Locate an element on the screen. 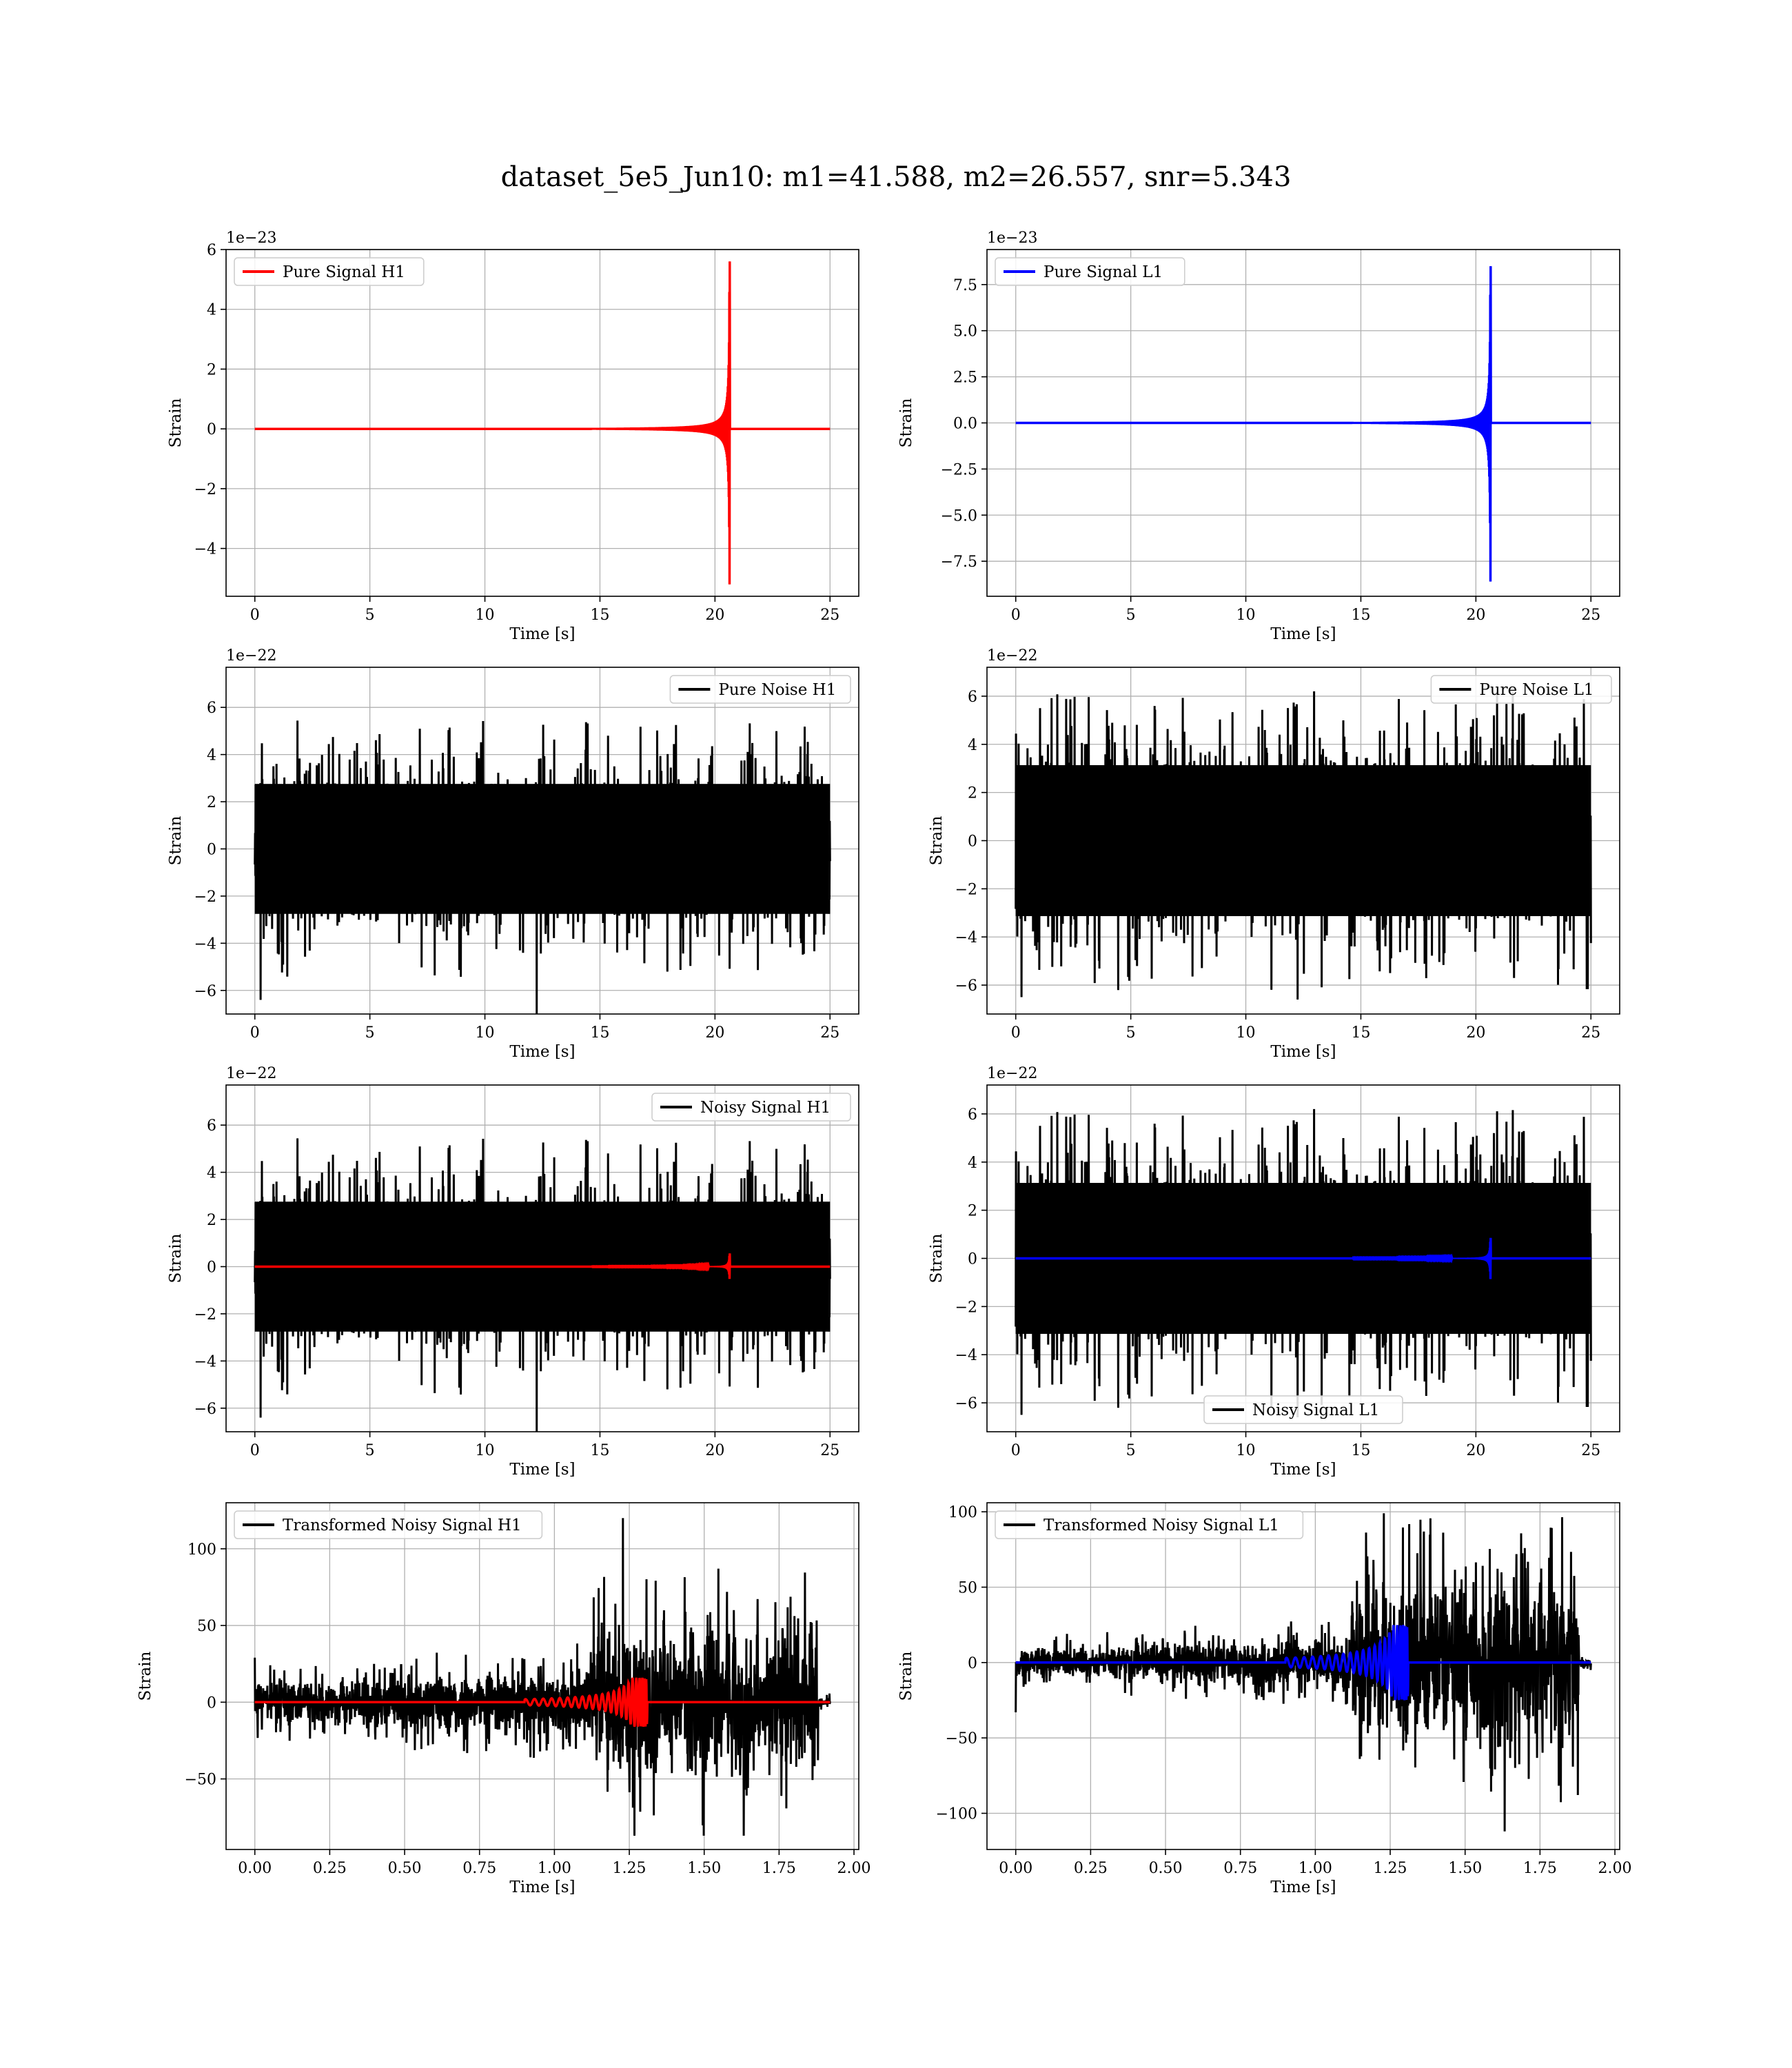 The width and height of the screenshot is (1792, 2068). x-tick-label: 1.25 is located at coordinates (629, 1868).